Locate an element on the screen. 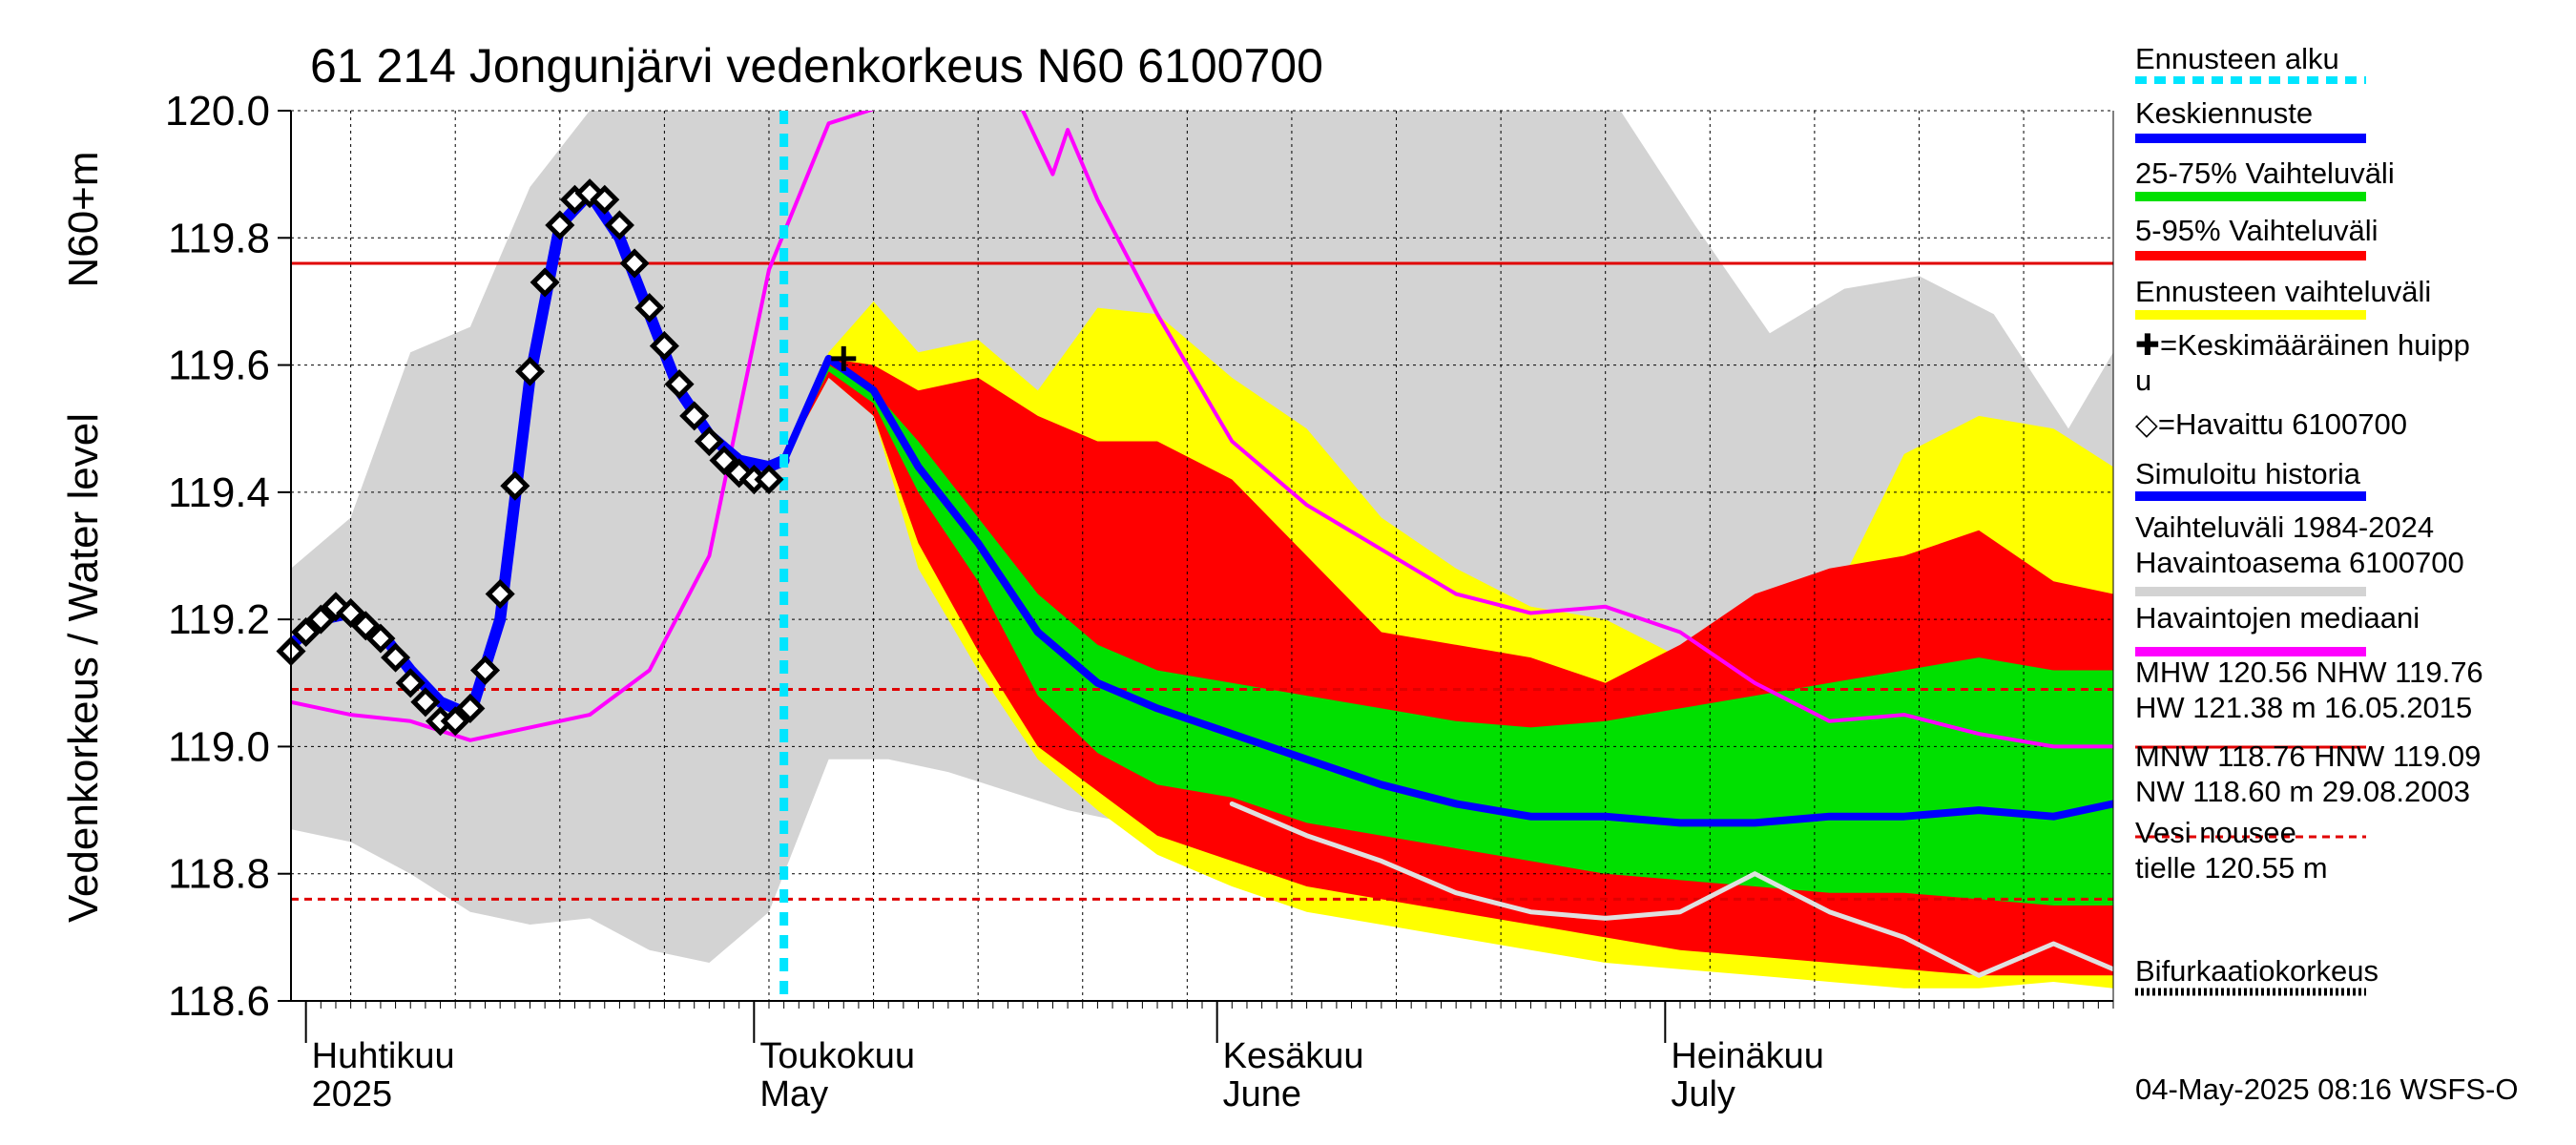 Image resolution: width=2576 pixels, height=1145 pixels. x-month-label: Huhtikuu is located at coordinates (383, 1056).